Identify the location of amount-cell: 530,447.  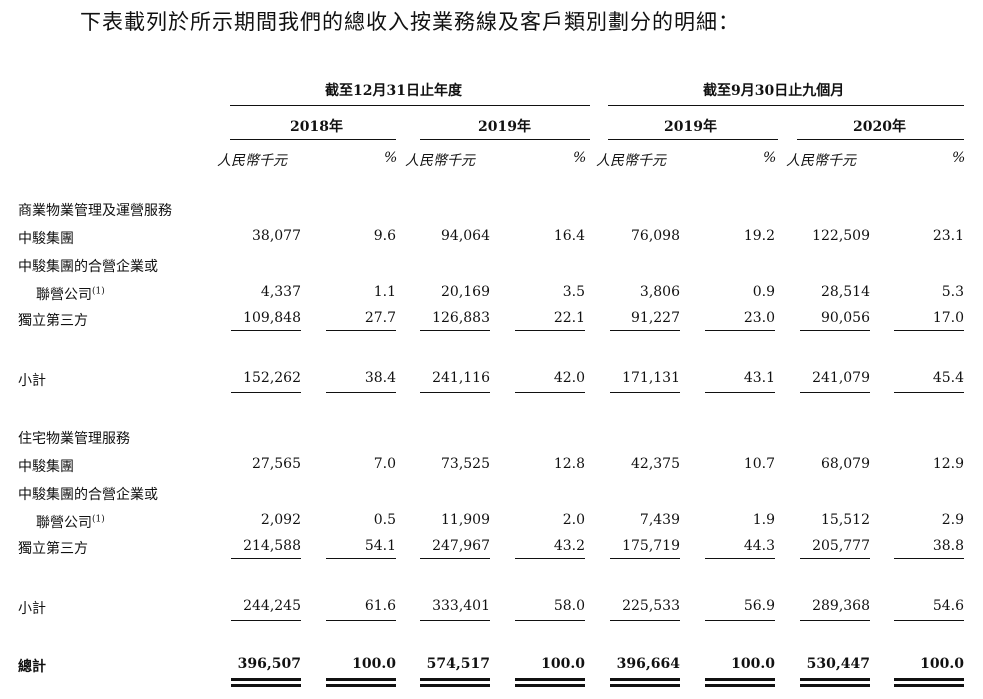
(838, 664).